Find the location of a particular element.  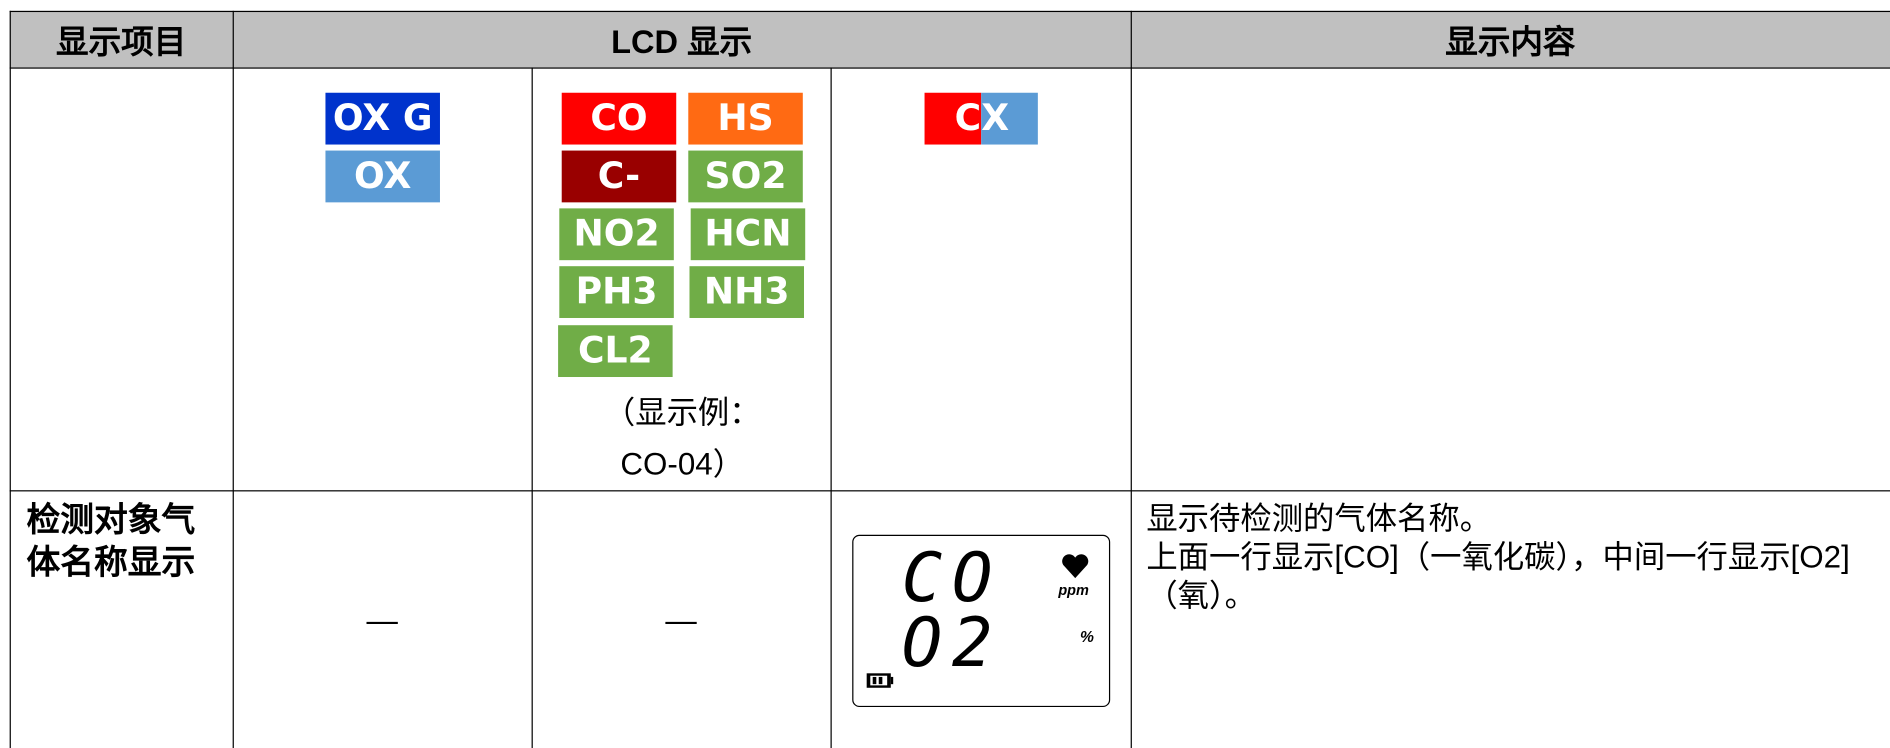

heart-icon is located at coordinates (1075, 566).